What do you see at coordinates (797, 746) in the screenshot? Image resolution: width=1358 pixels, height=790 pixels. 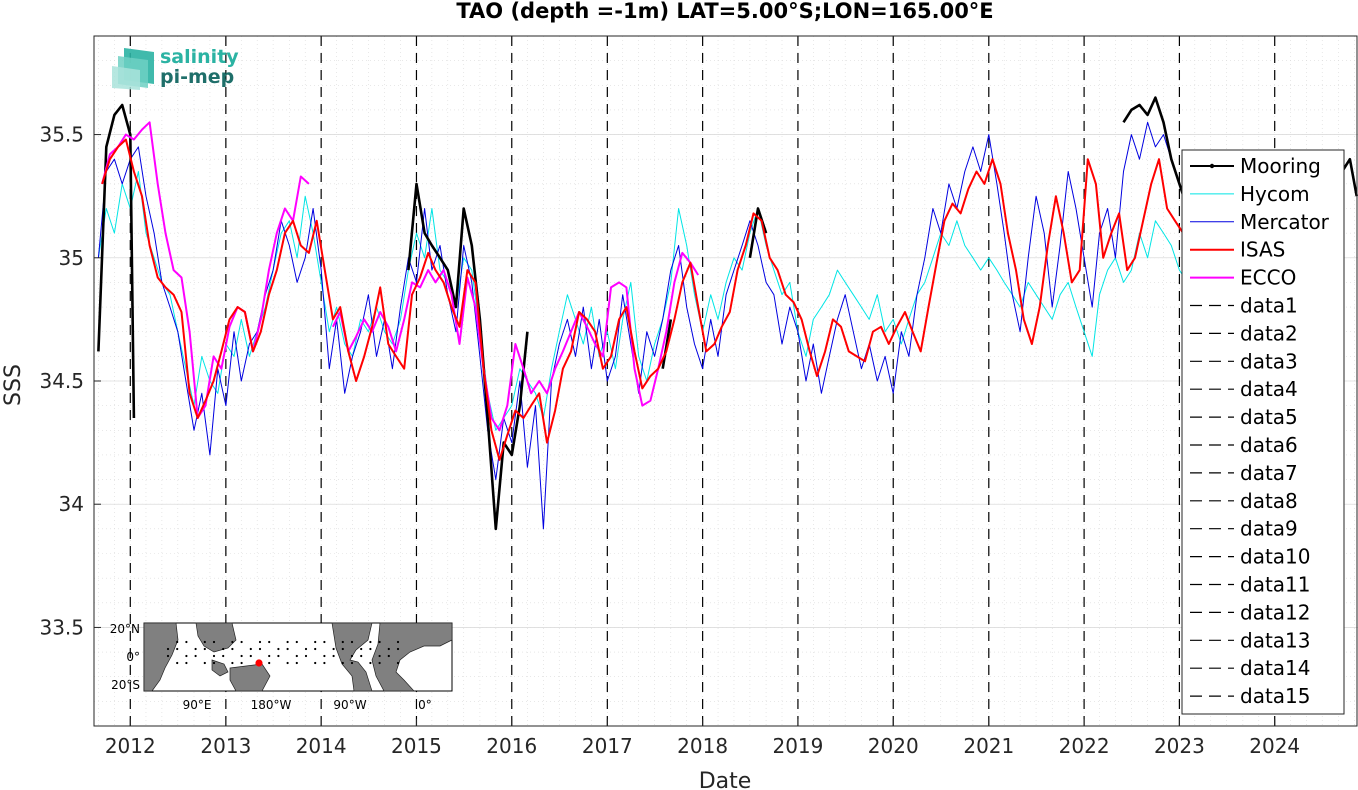 I see `x-tick-label: 2019` at bounding box center [797, 746].